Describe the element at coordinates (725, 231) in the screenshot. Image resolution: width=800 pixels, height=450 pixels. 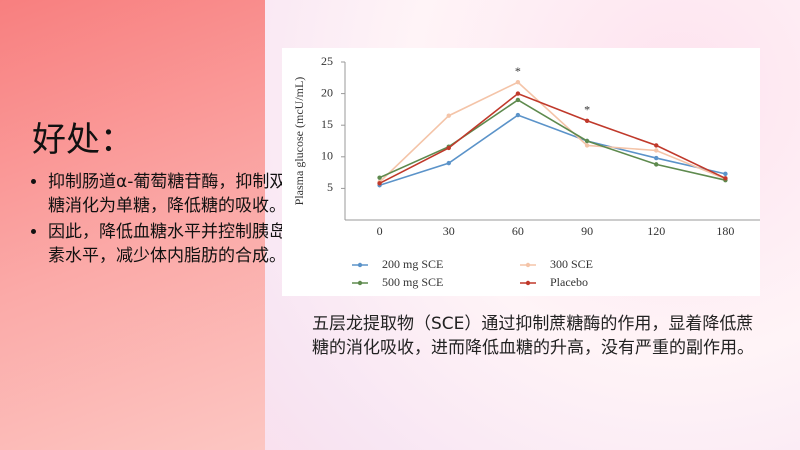
I see `x-tick-label: 180` at that location.